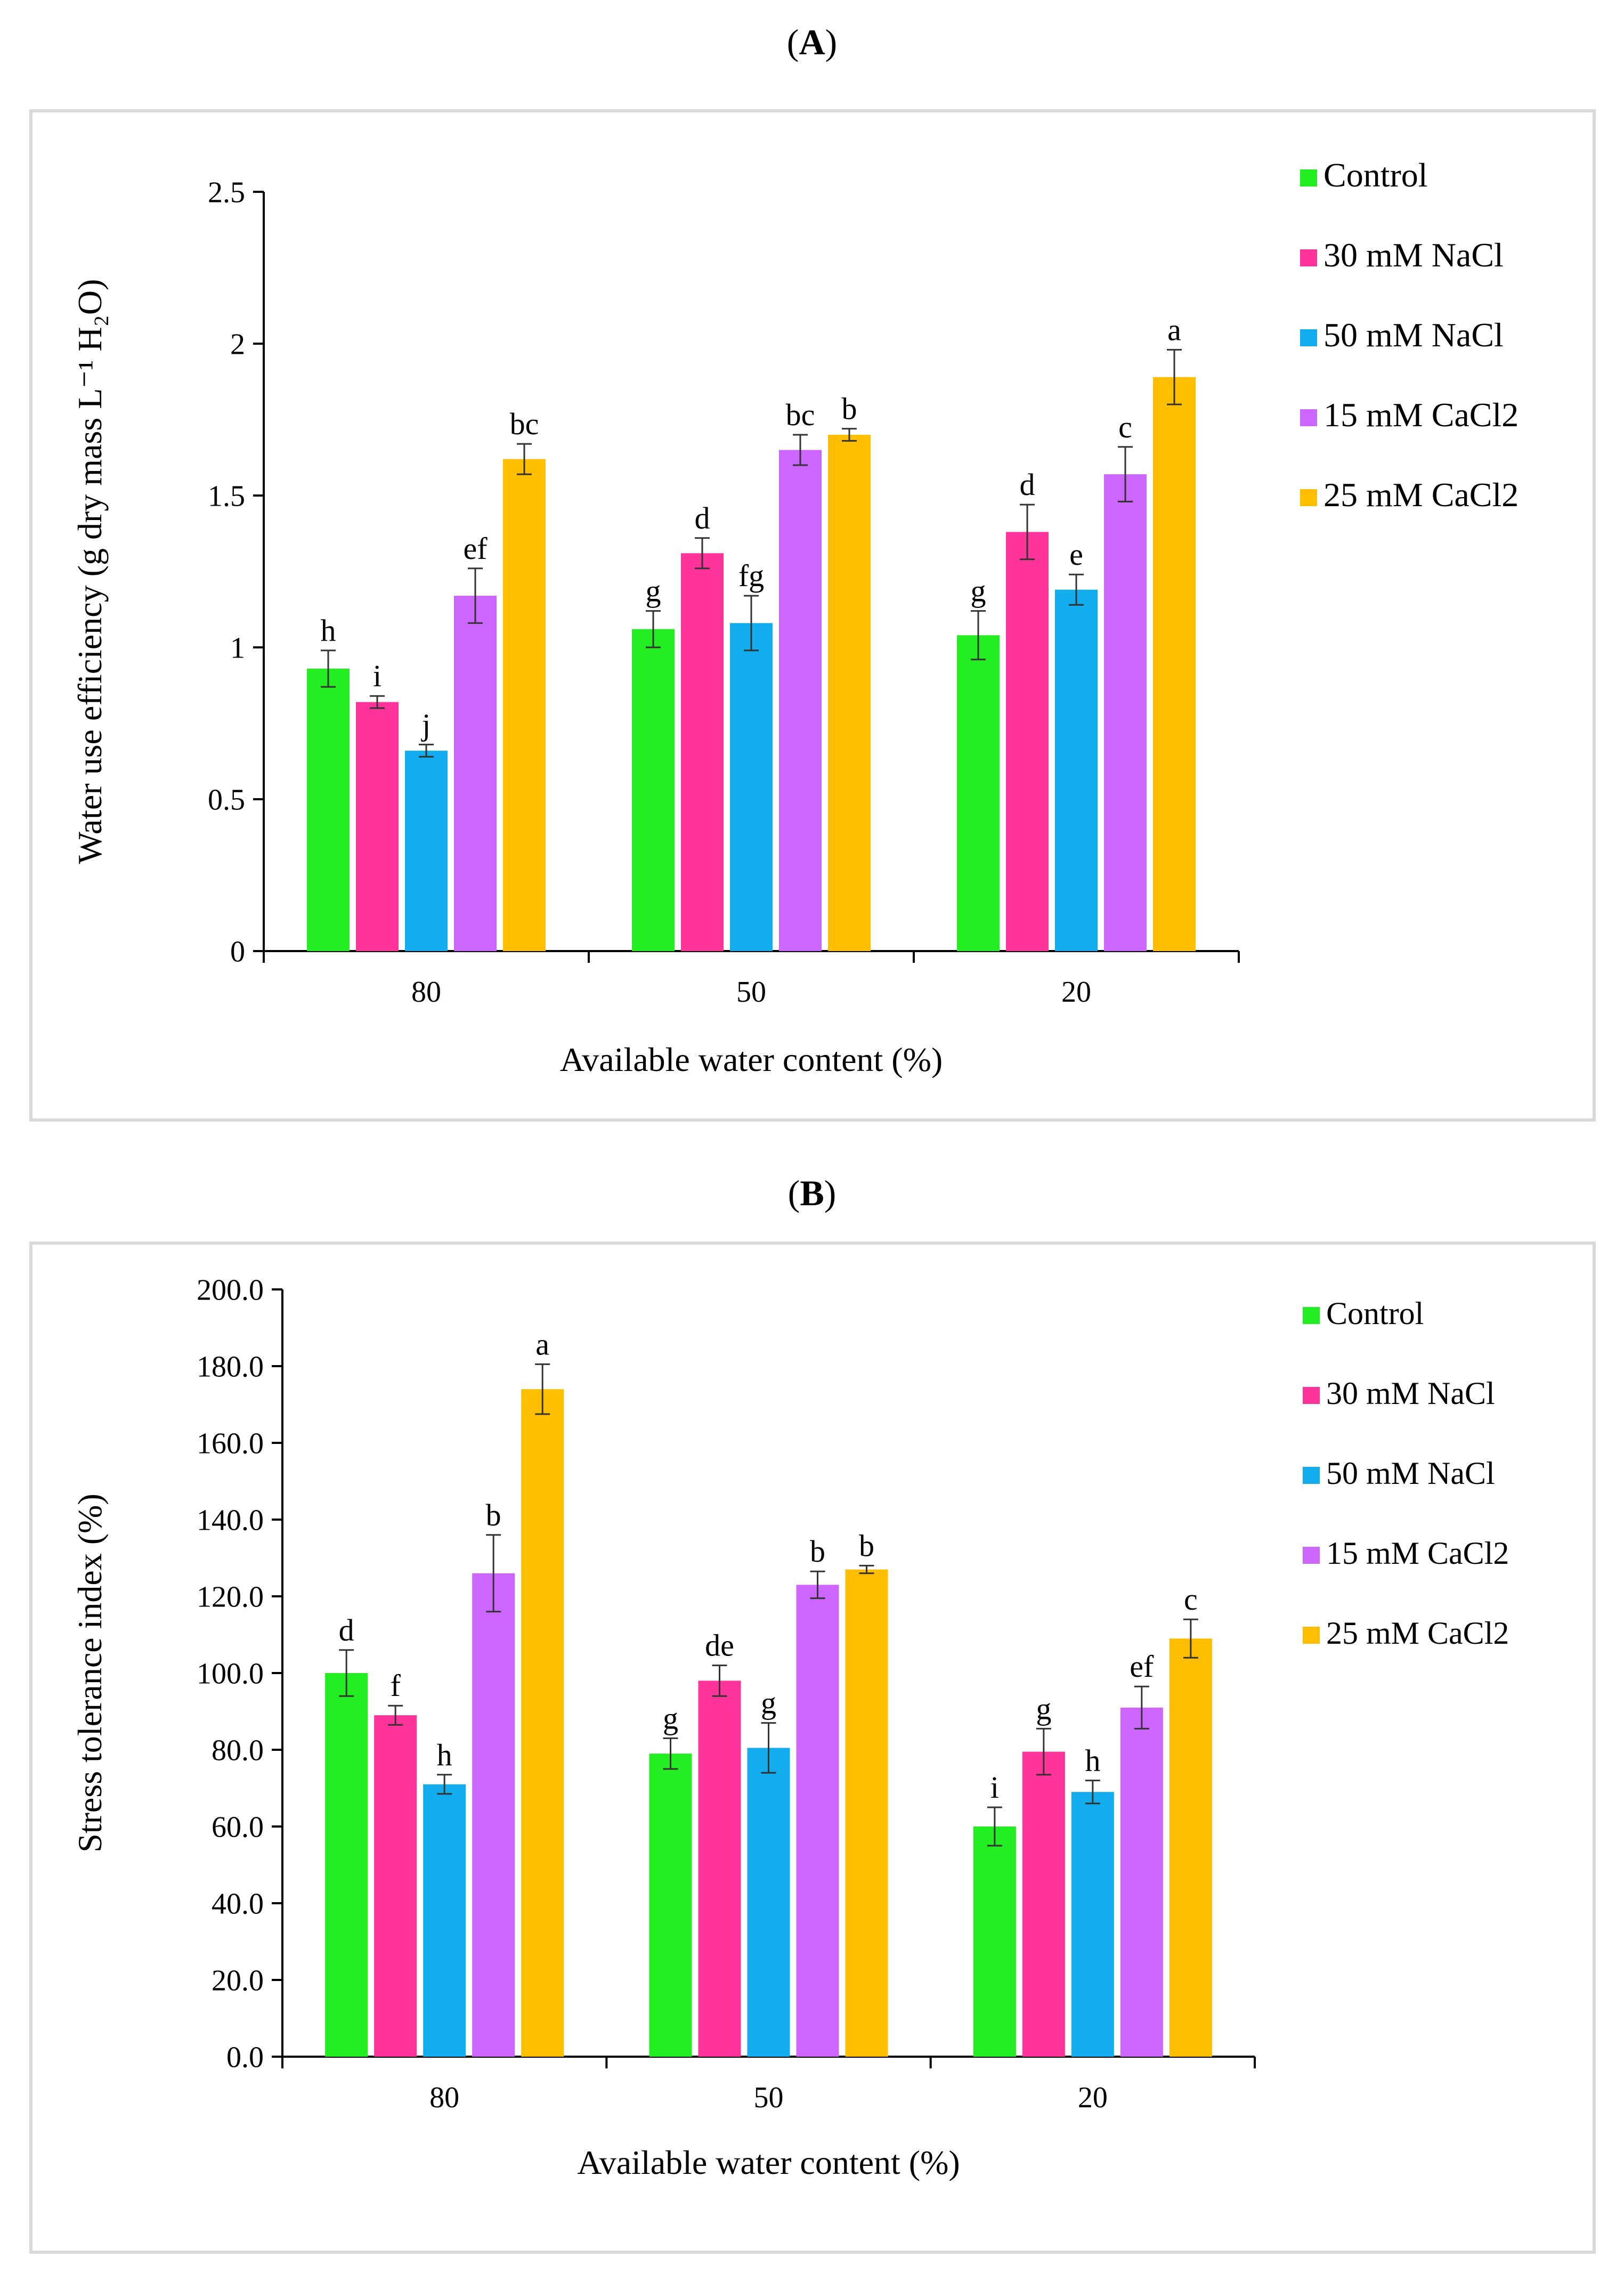  I want to click on panel-a-significance-letter: e, so click(1076, 554).